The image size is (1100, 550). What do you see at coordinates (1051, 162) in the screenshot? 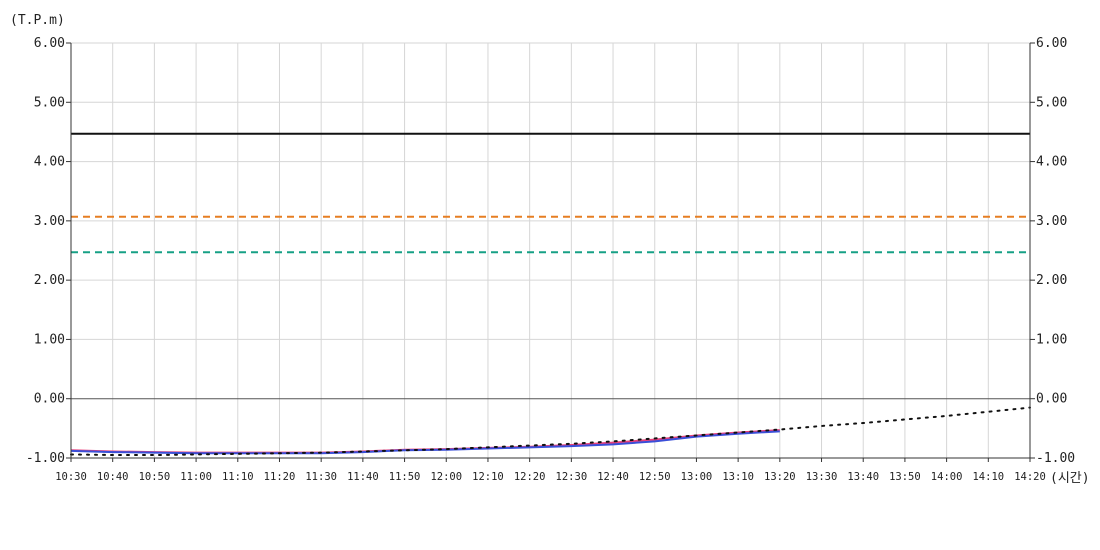
I see `y-tick-label-right: 4.00` at bounding box center [1051, 162].